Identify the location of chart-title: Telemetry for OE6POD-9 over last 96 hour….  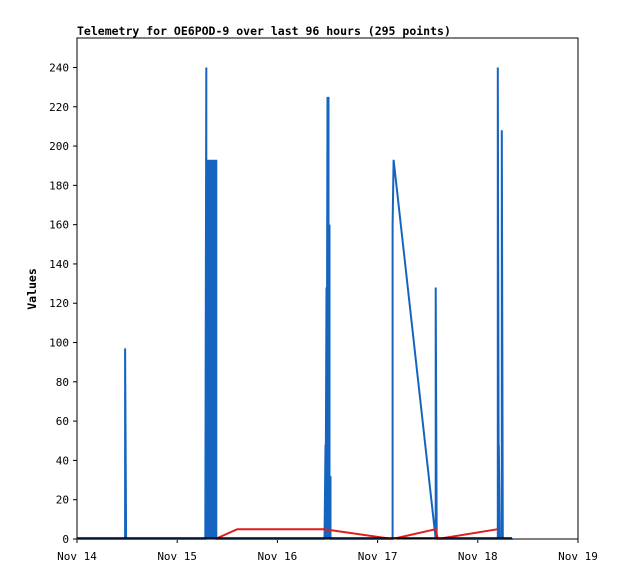
(264, 31).